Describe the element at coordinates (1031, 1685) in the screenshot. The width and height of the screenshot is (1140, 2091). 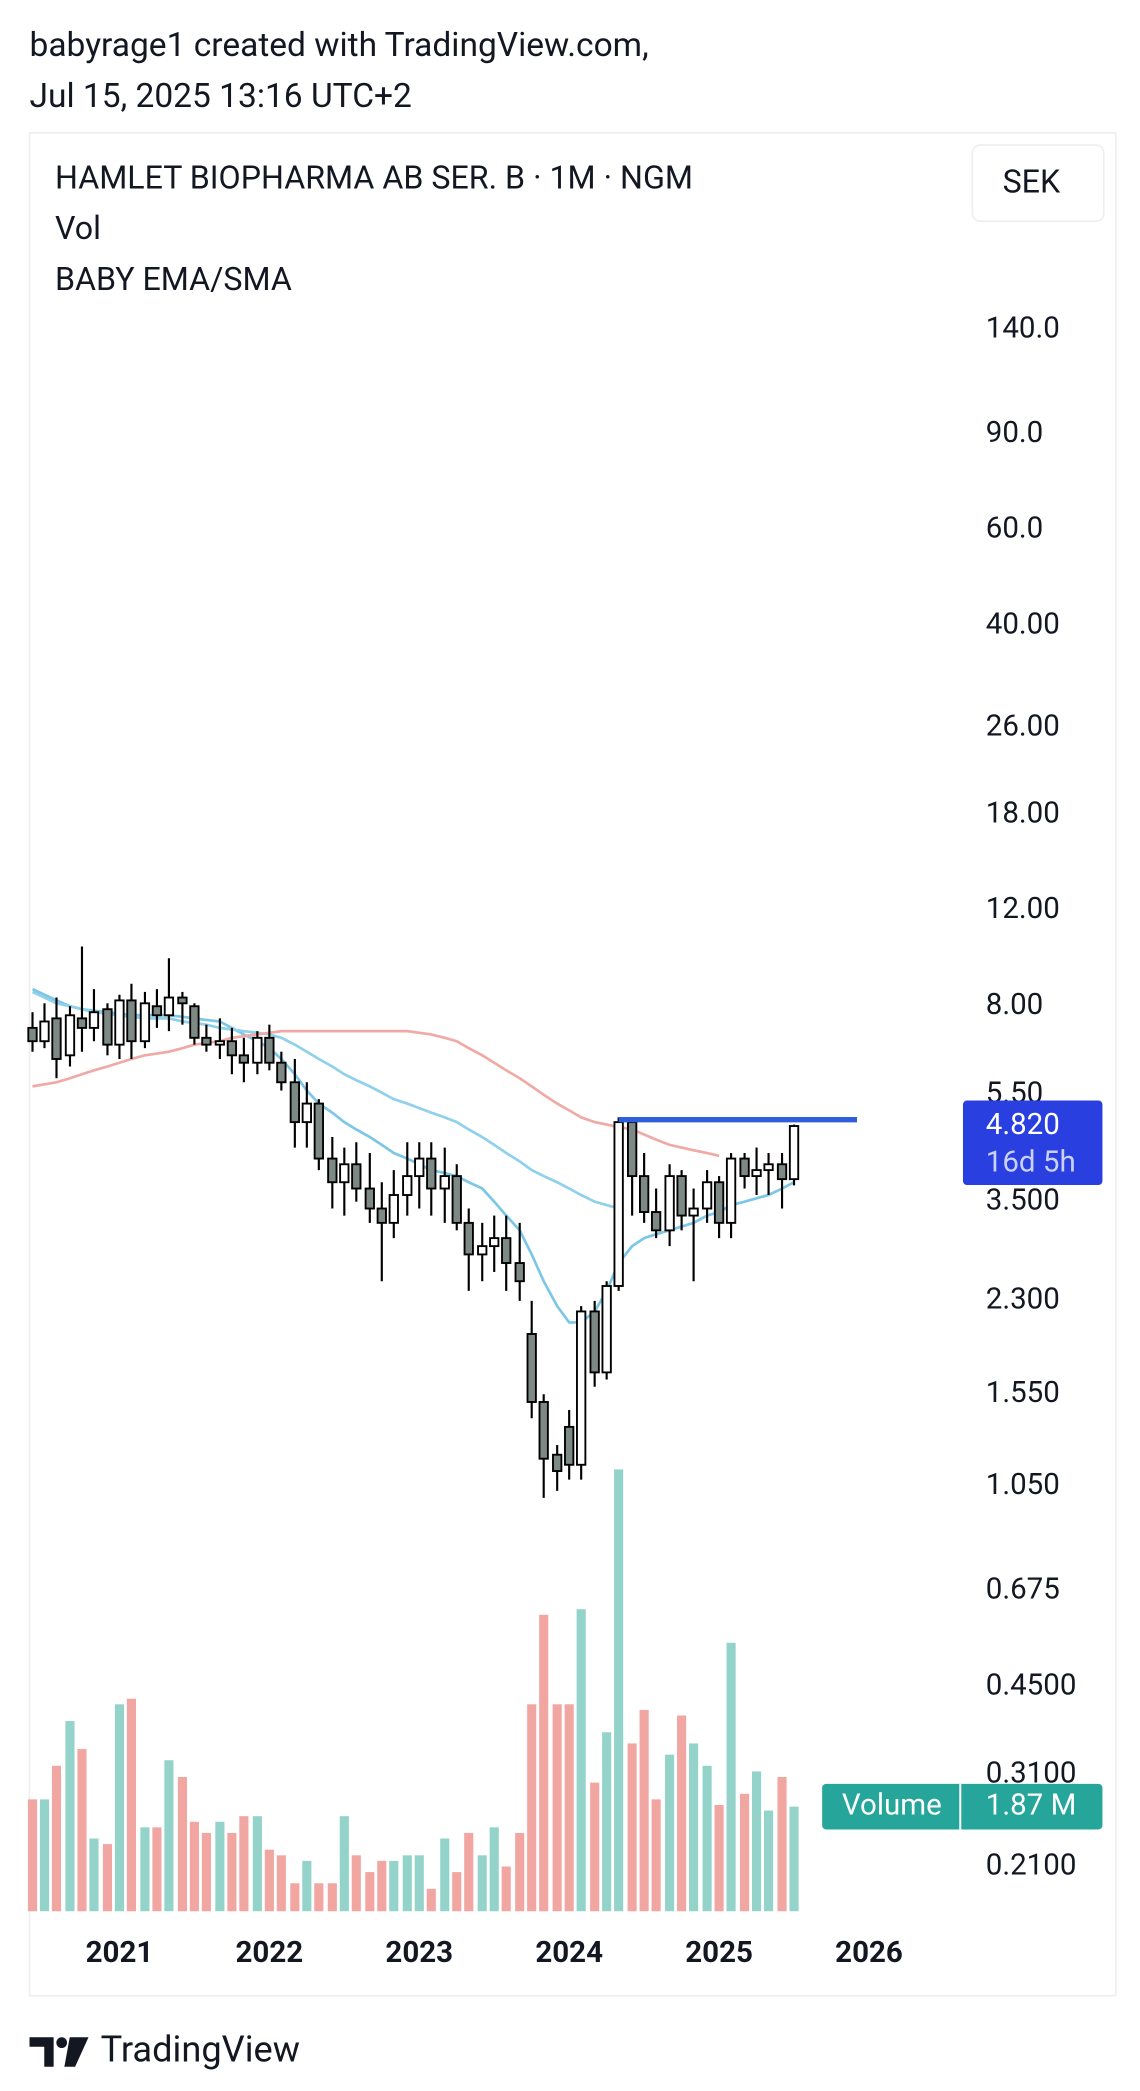
I see `y-tick-label: 0.4500` at that location.